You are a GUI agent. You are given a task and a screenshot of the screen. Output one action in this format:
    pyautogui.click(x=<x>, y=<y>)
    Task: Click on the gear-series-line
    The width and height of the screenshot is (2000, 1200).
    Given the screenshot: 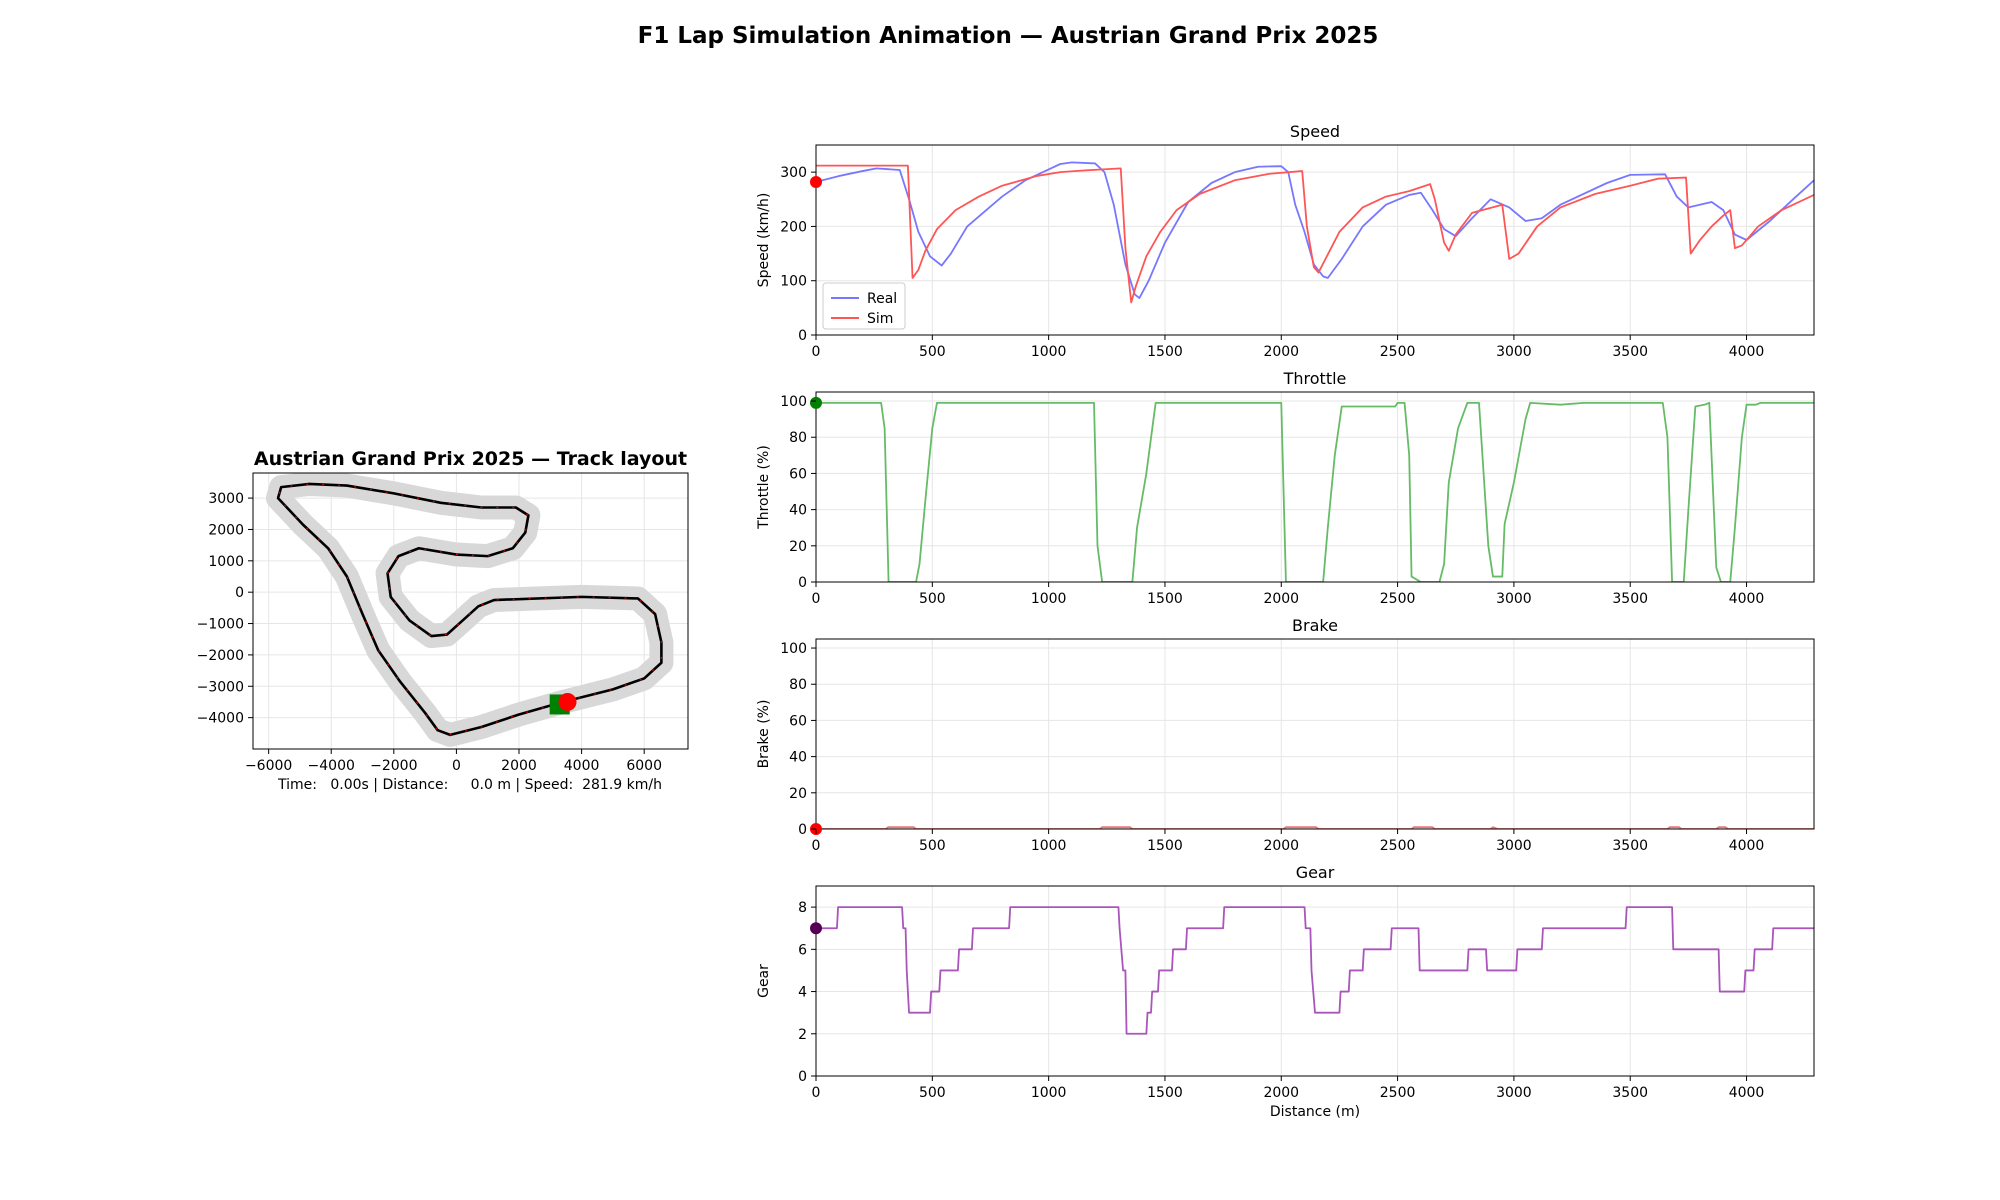 What is the action you would take?
    pyautogui.click(x=1315, y=970)
    